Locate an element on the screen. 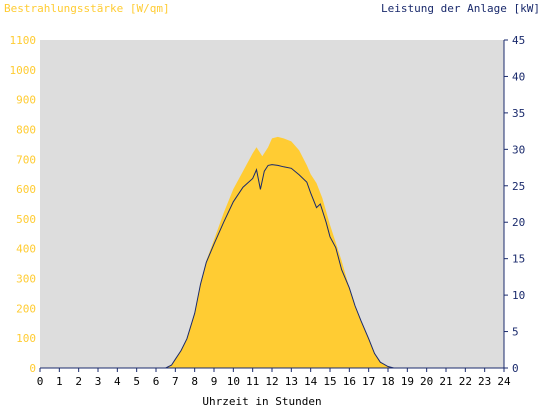  left-y-tick-label: 1100 is located at coordinates (23, 40).